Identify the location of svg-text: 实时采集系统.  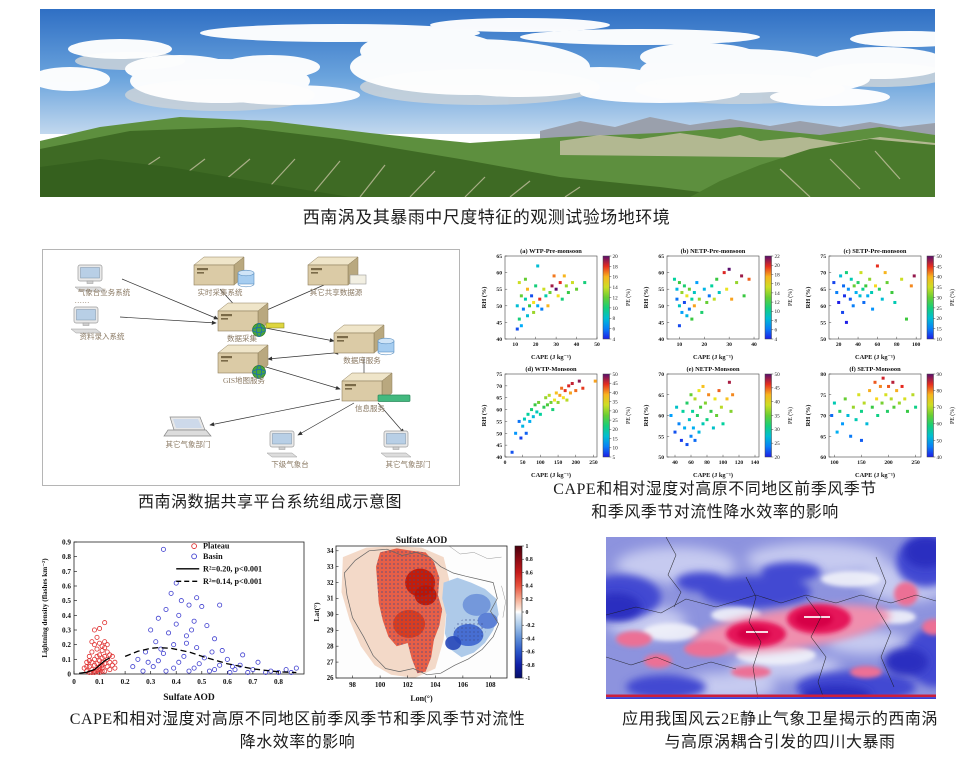
(220, 292).